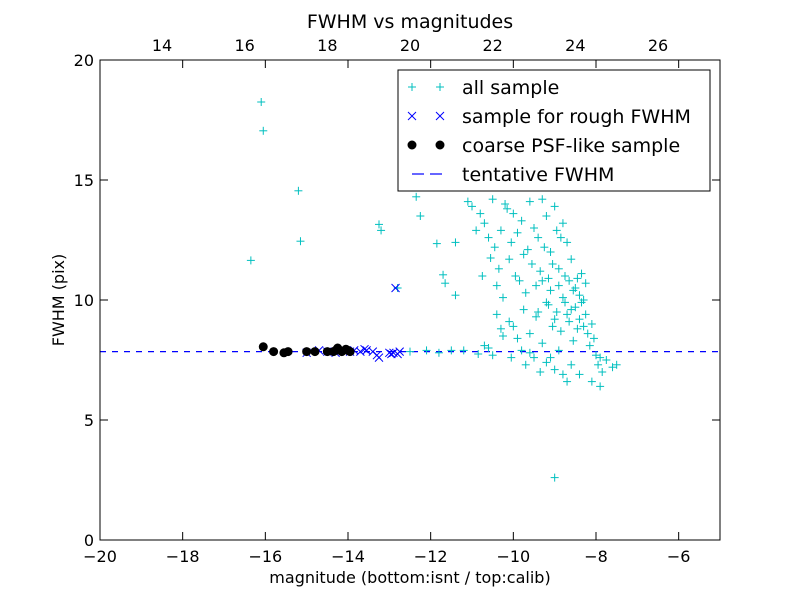 This screenshot has height=600, width=800. Describe the element at coordinates (327, 45) in the screenshot. I see `top-tick-label: 18` at that location.